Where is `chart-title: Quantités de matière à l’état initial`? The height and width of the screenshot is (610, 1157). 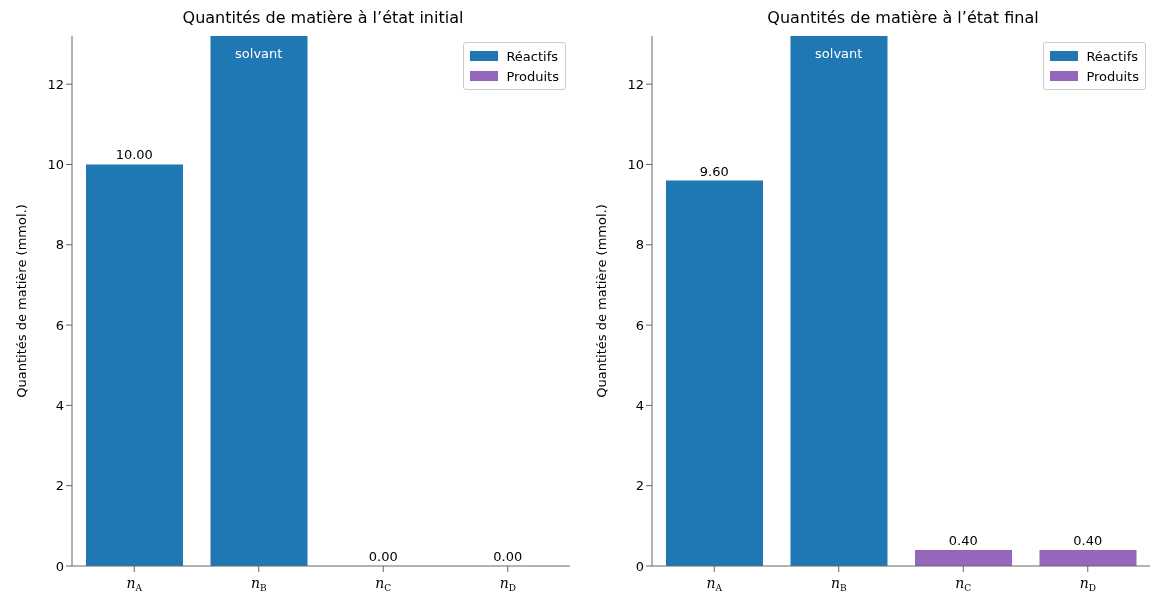 chart-title: Quantités de matière à l’état initial is located at coordinates (323, 18).